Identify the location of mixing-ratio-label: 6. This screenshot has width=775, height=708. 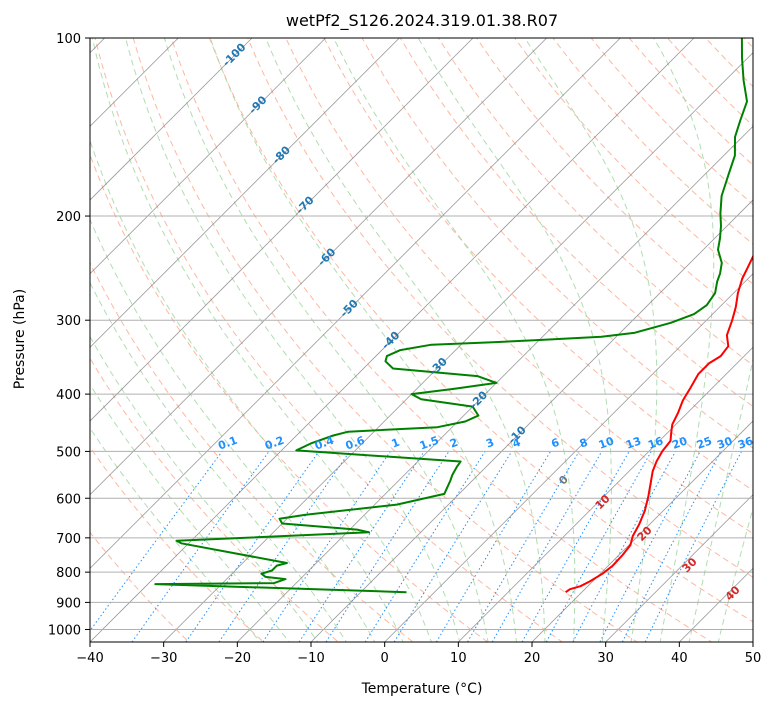
(555, 443).